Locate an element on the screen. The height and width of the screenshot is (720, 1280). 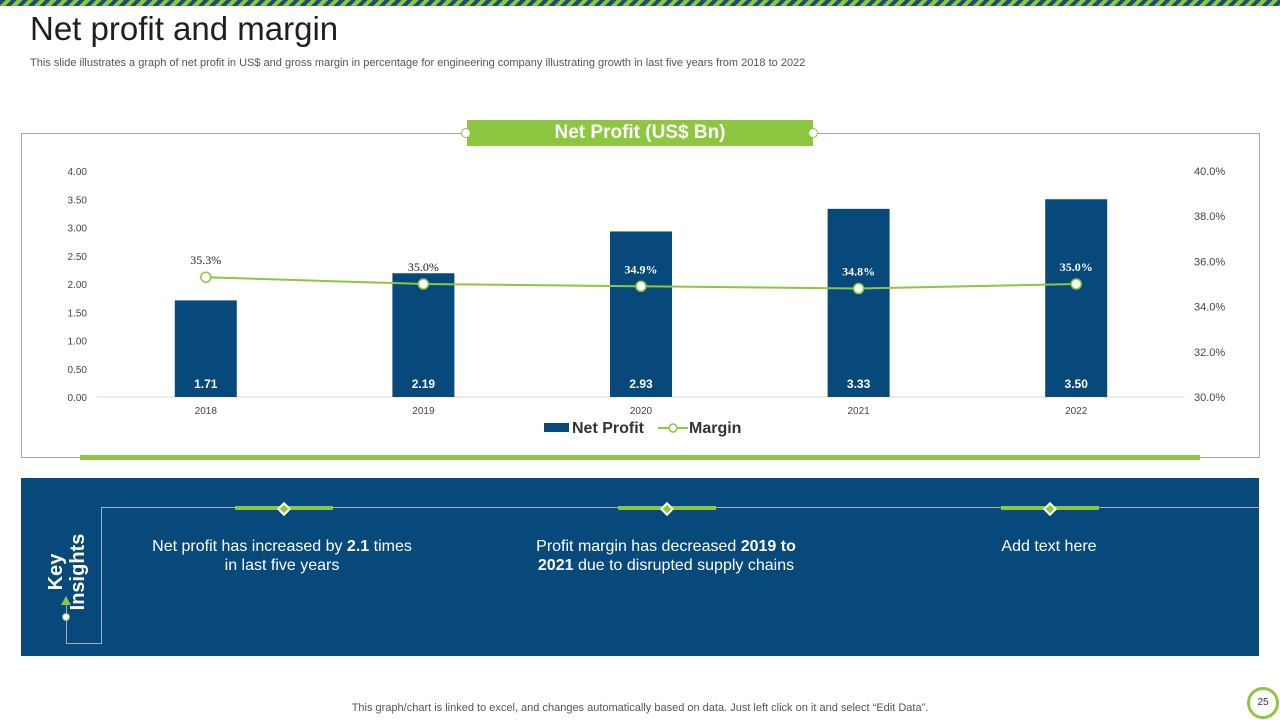
insight-3-text: Add text here is located at coordinates (1049, 546).